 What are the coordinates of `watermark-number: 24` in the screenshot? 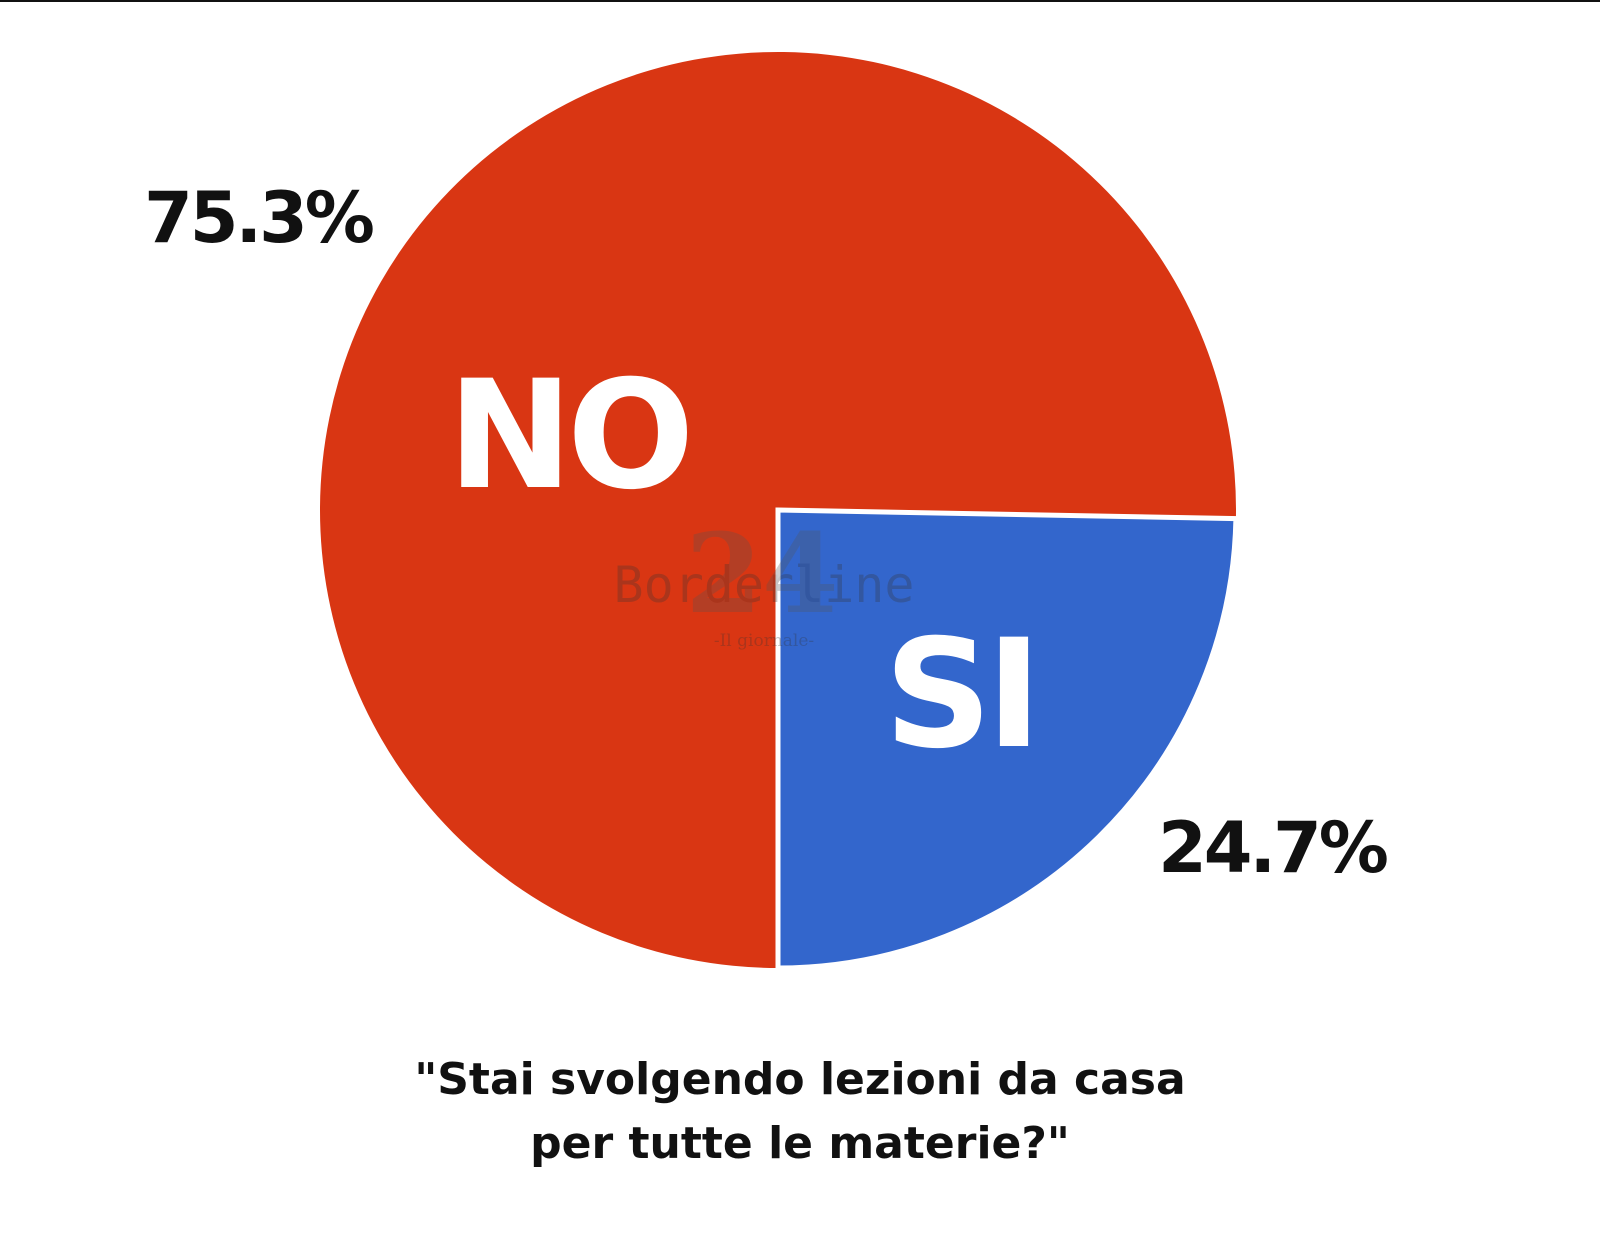 It's located at (761, 573).